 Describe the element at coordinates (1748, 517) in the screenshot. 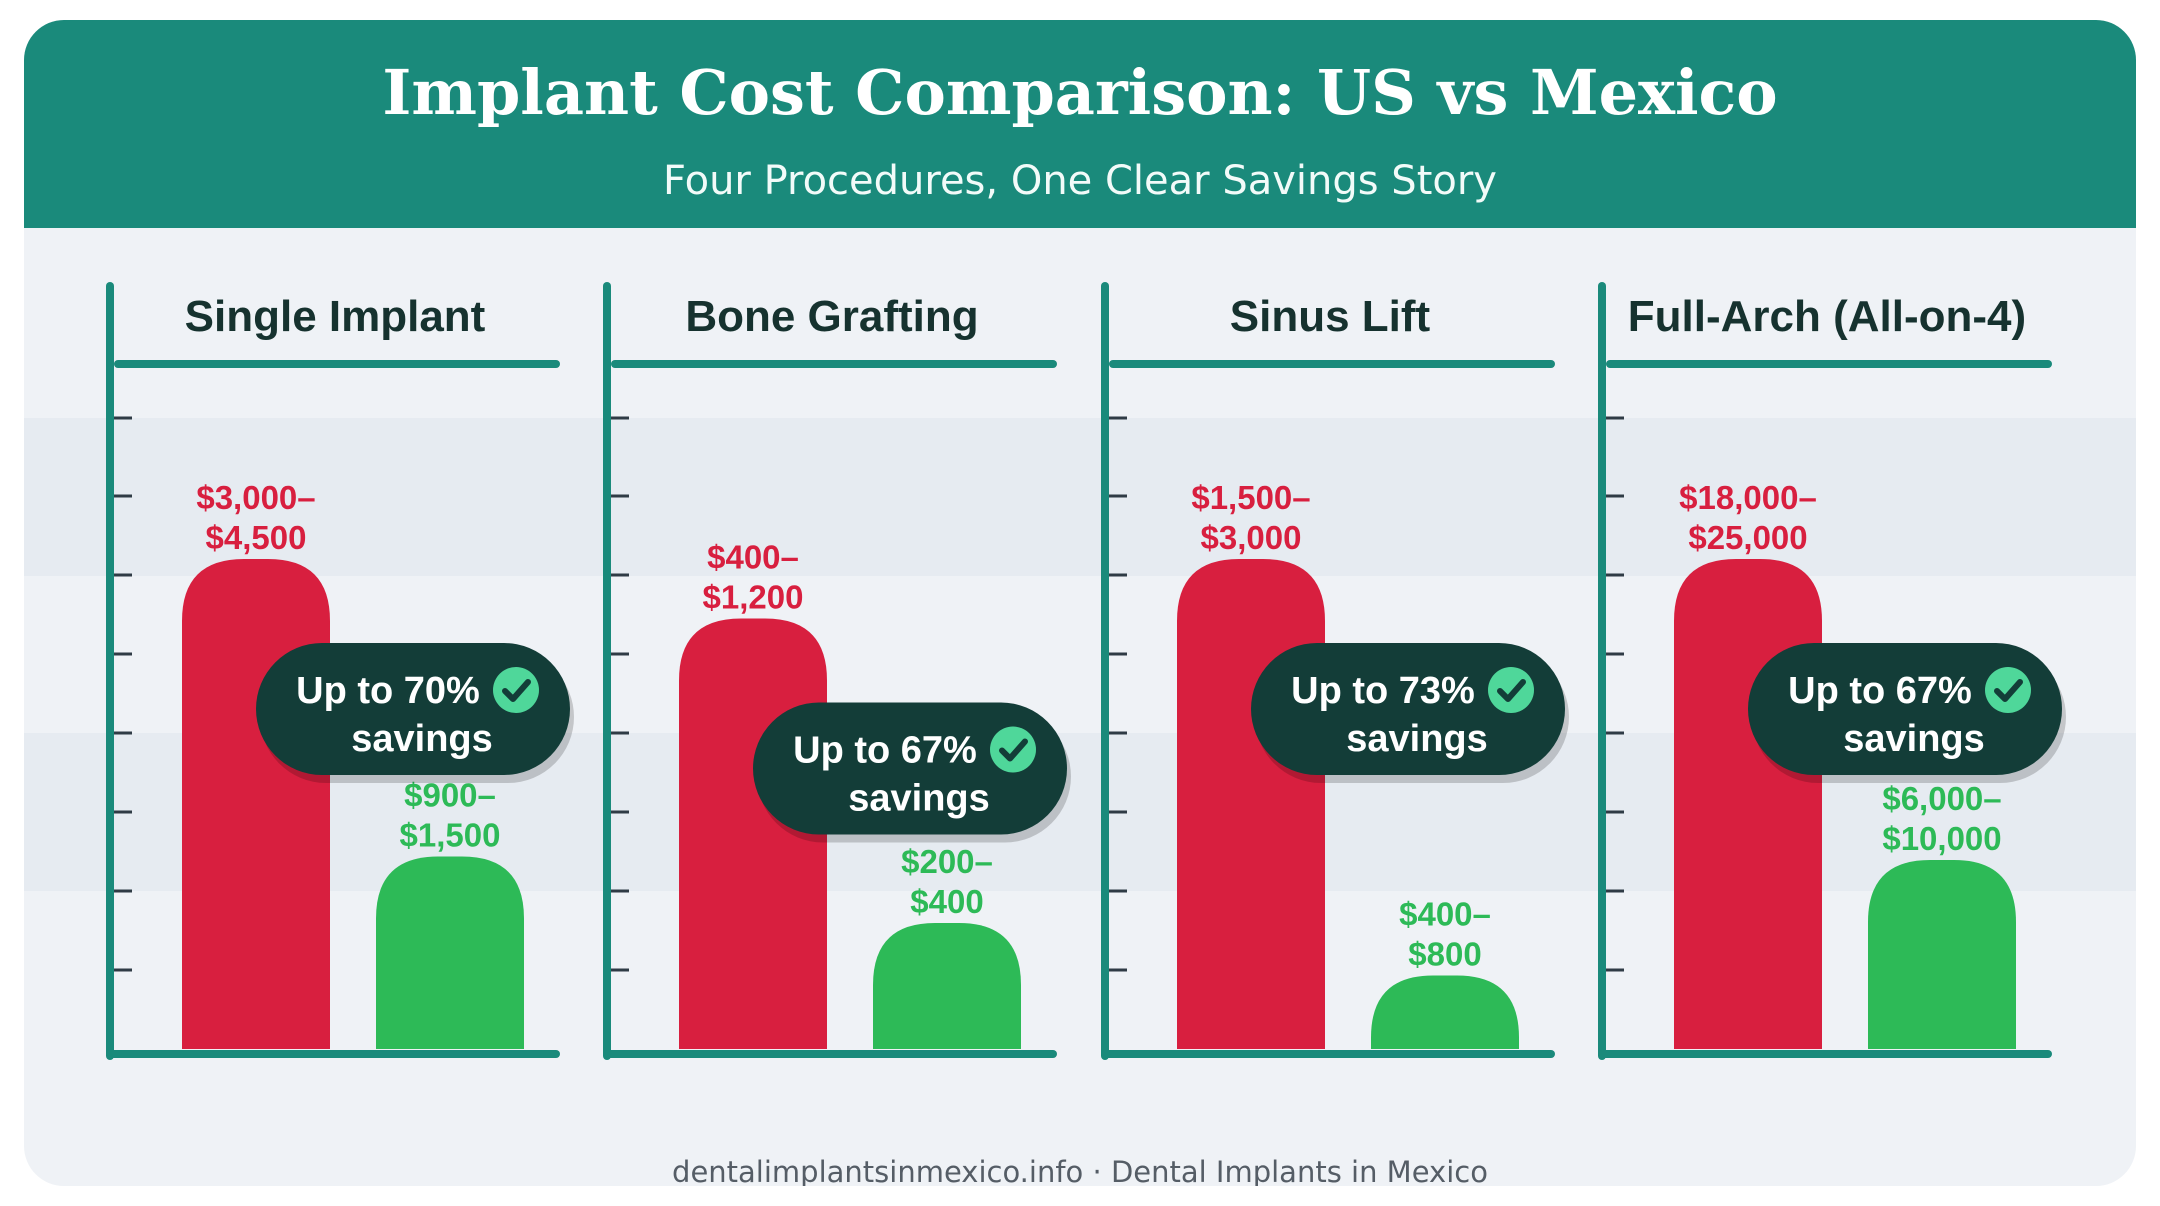

I see `us-cost-label: $18,000– $25,000` at that location.